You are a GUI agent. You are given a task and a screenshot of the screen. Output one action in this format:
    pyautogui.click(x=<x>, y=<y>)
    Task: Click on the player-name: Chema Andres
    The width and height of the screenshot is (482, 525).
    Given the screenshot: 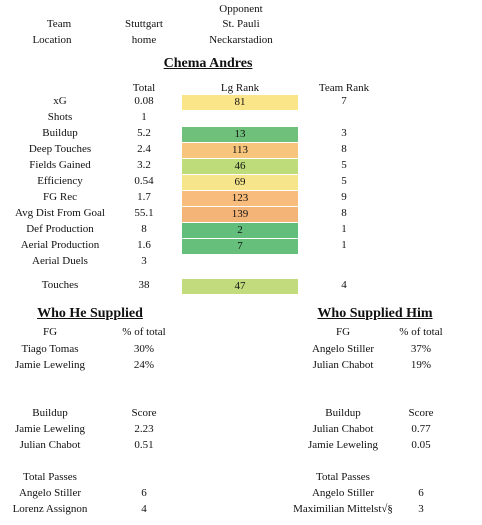 What is the action you would take?
    pyautogui.click(x=208, y=63)
    